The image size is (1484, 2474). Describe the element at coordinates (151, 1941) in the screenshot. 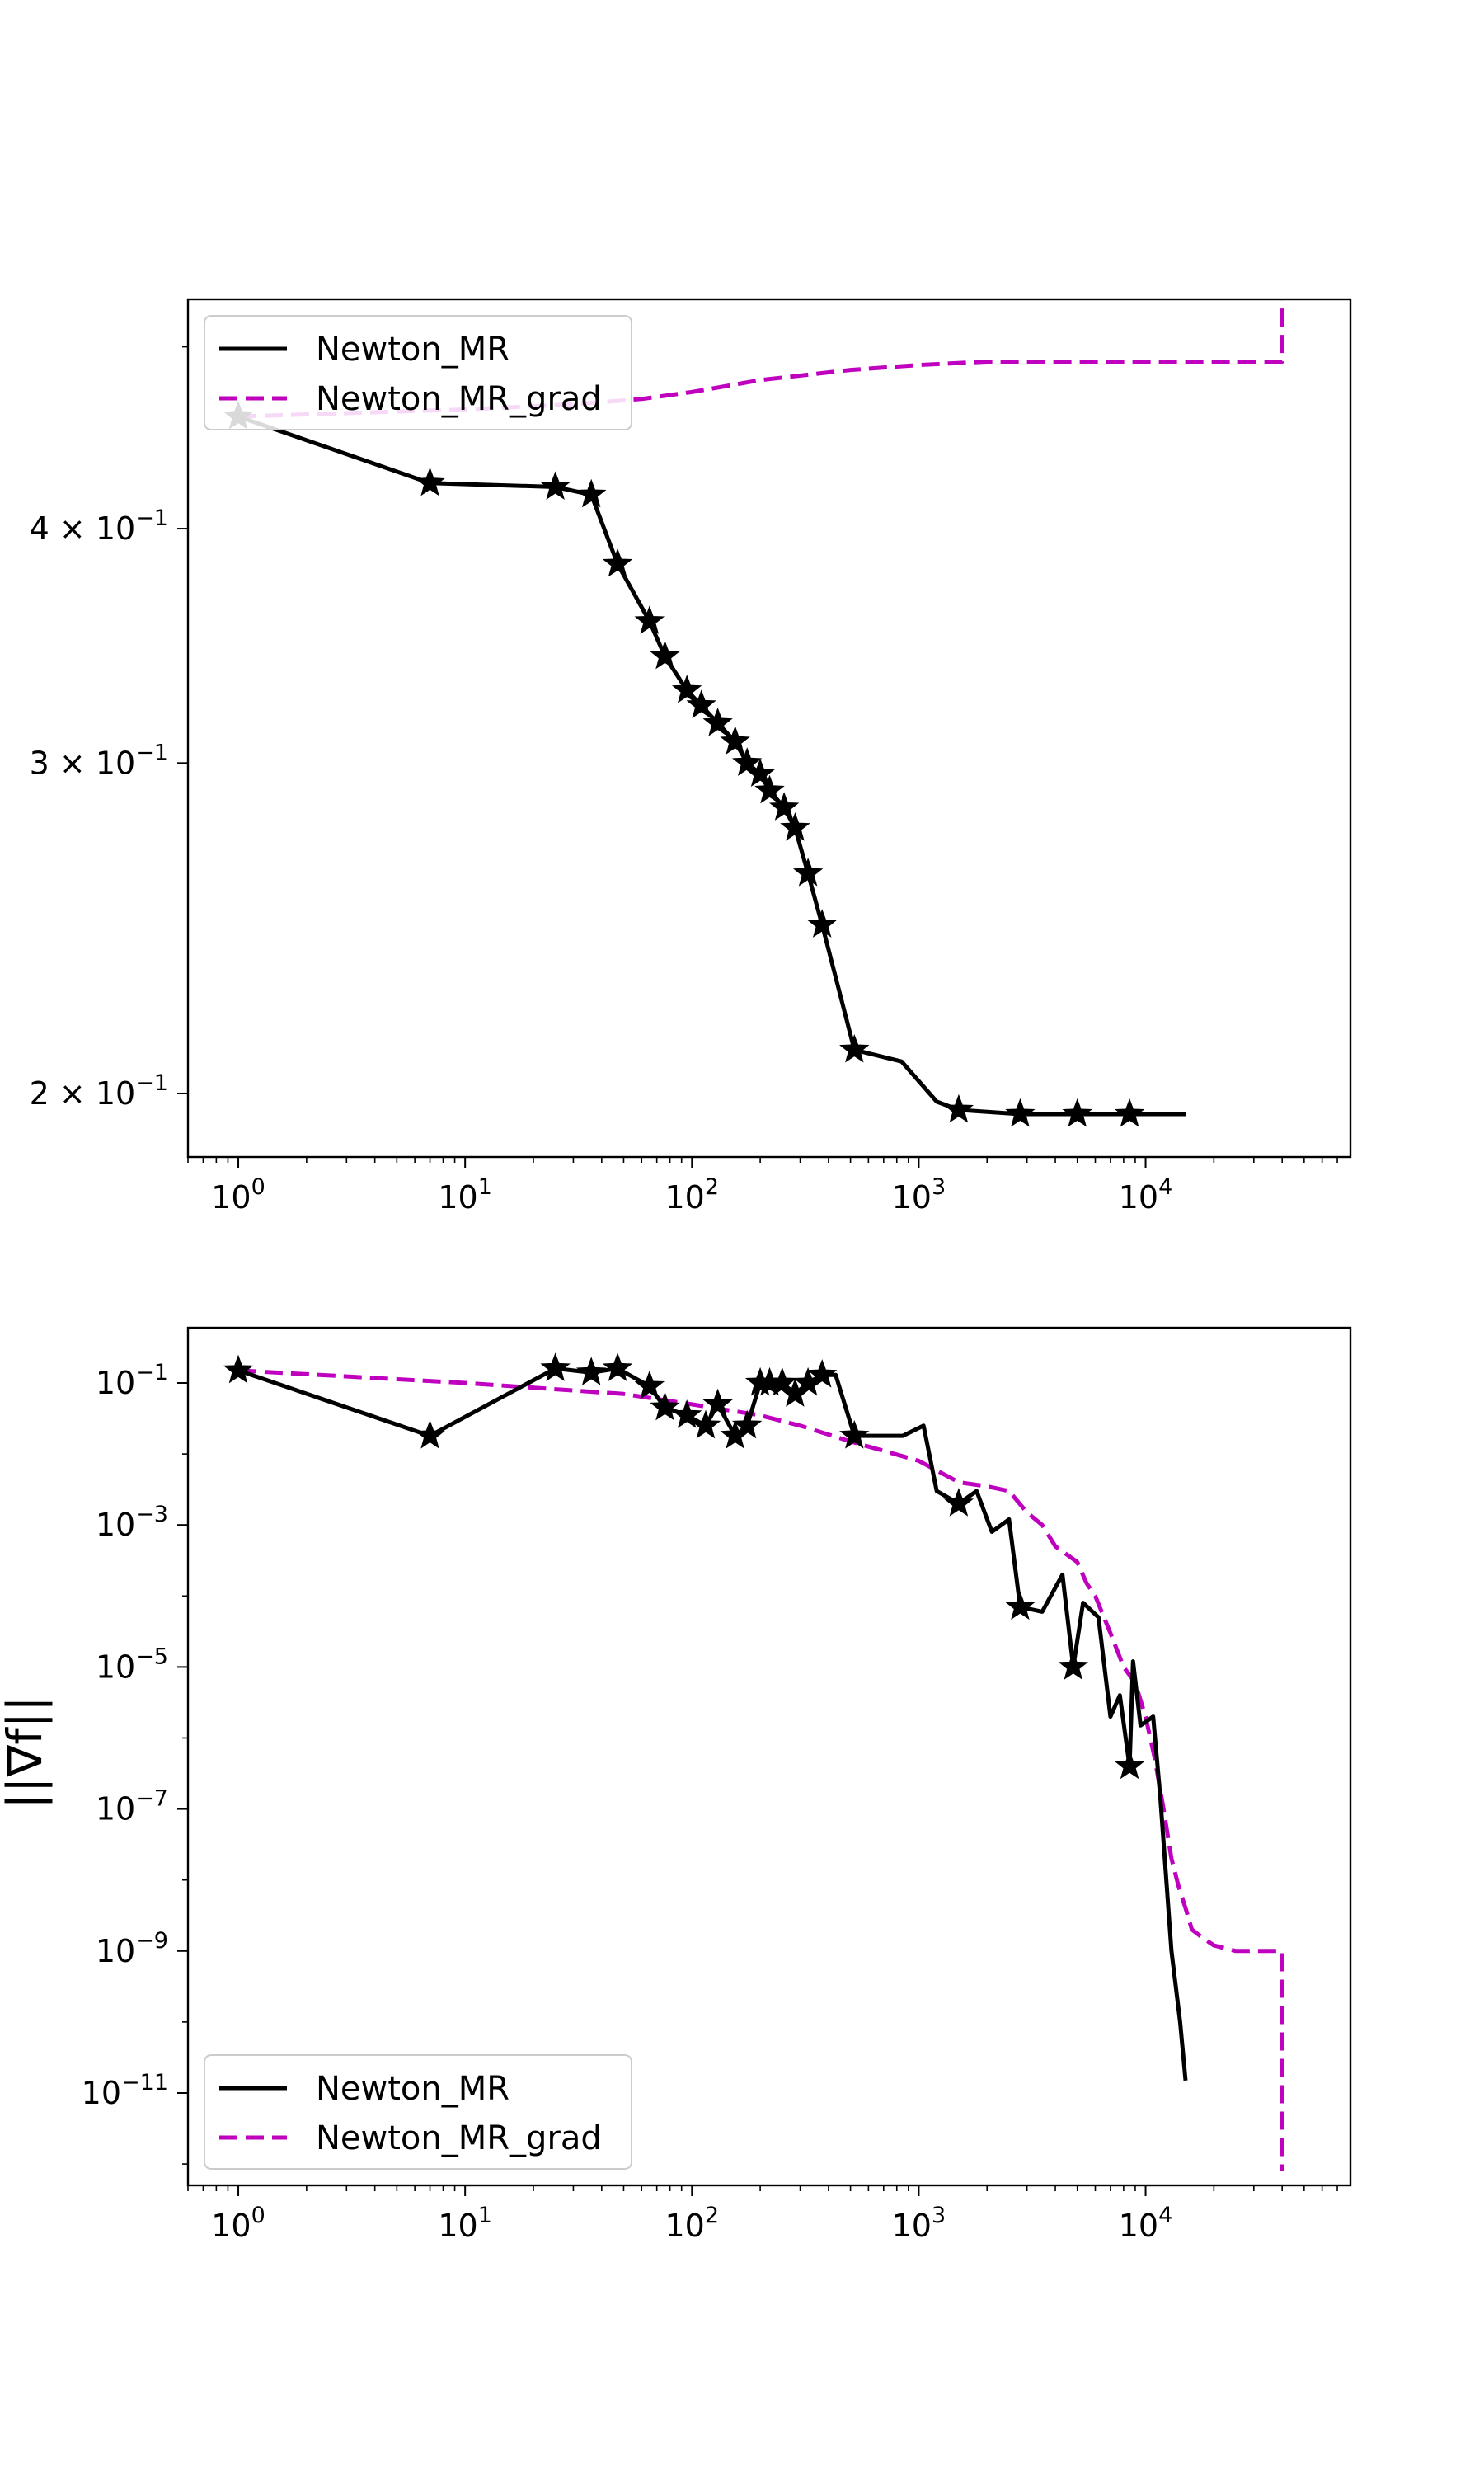

I see `y-tick-label-exponent: −9` at that location.